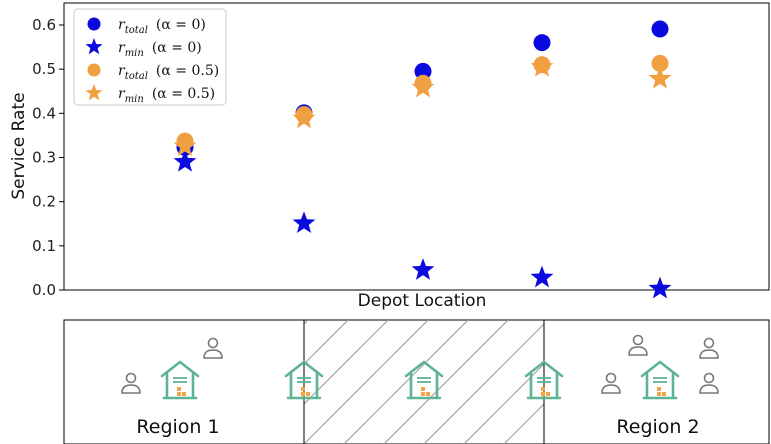 This screenshot has width=771, height=444. I want to click on x-axis-label: Depot Location, so click(422, 301).